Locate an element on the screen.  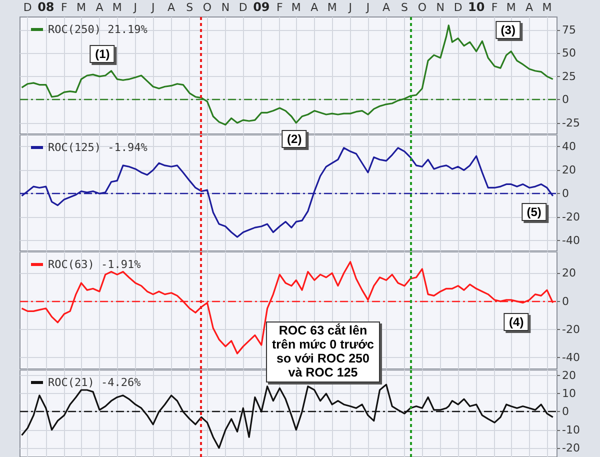
y-tick-label: 75 is located at coordinates (569, 30).